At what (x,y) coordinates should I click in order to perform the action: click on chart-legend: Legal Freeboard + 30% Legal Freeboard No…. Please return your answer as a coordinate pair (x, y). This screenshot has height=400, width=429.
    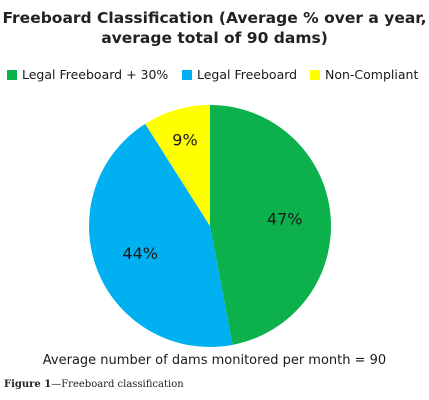
    Looking at the image, I should click on (214, 75).